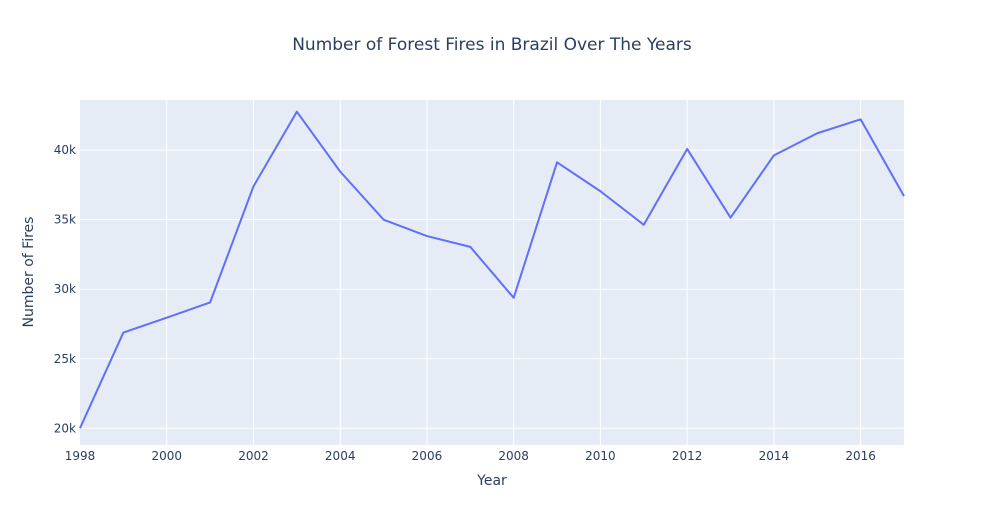 The image size is (985, 525). Describe the element at coordinates (687, 456) in the screenshot. I see `x-tick-label: 2012` at that location.